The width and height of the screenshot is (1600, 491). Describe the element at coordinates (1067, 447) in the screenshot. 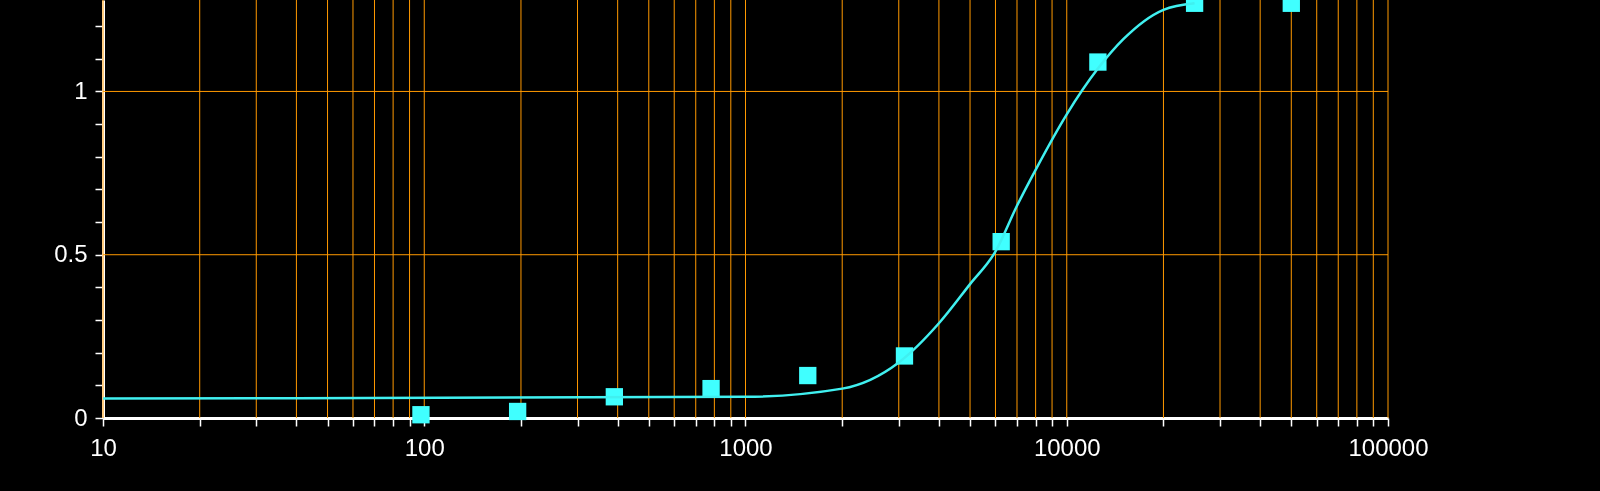

I see `x-tick-label: 10000` at that location.